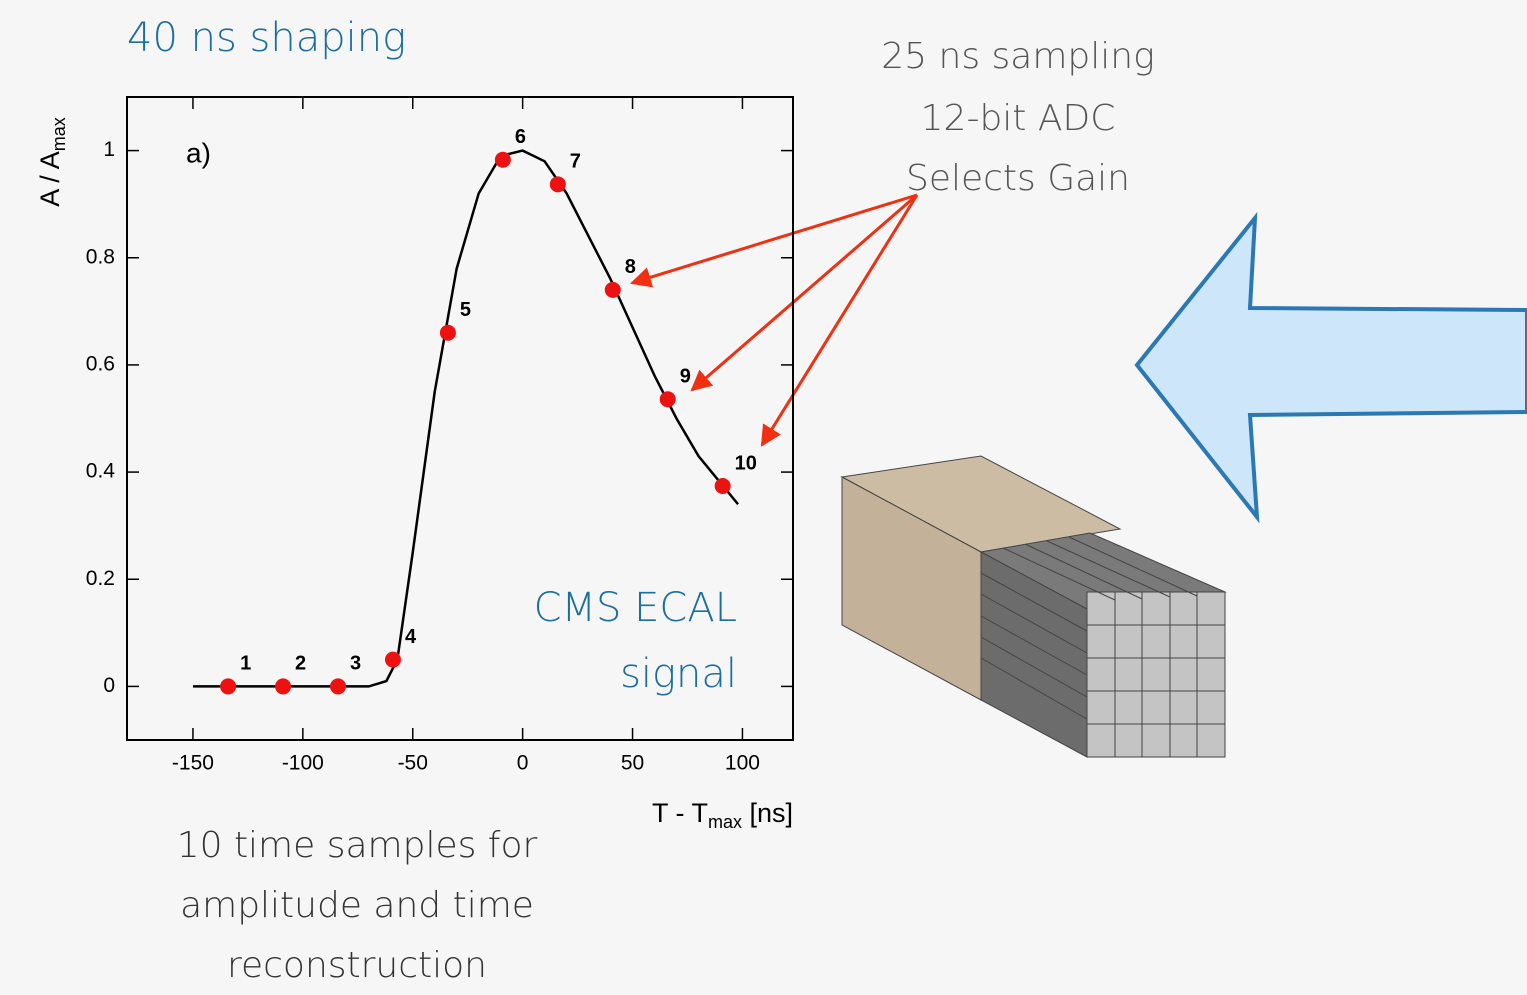 Image resolution: width=1527 pixels, height=995 pixels. Describe the element at coordinates (355, 664) in the screenshot. I see `sample-label: 3` at that location.